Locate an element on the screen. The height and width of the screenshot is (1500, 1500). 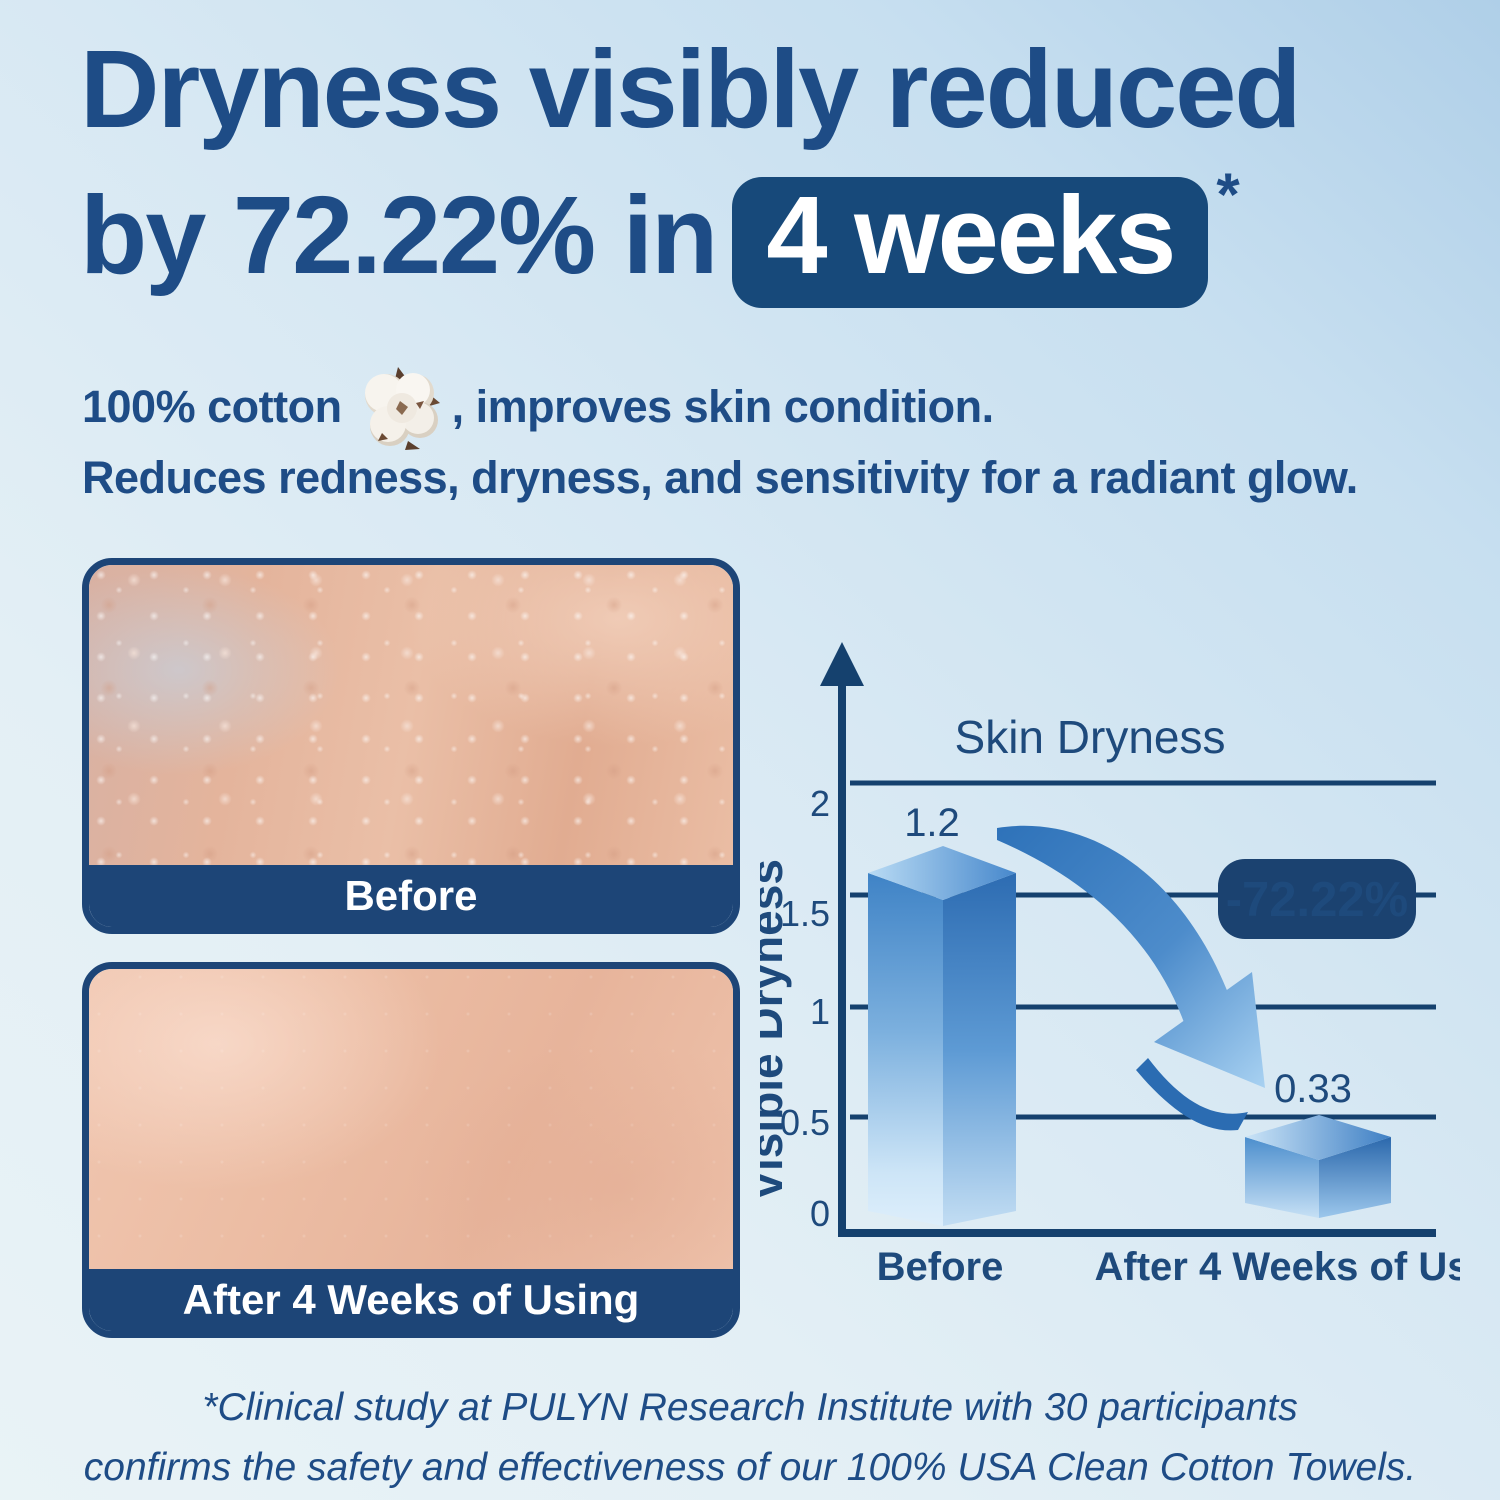
y-tick-1-5: 1.5 is located at coordinates (805, 913).